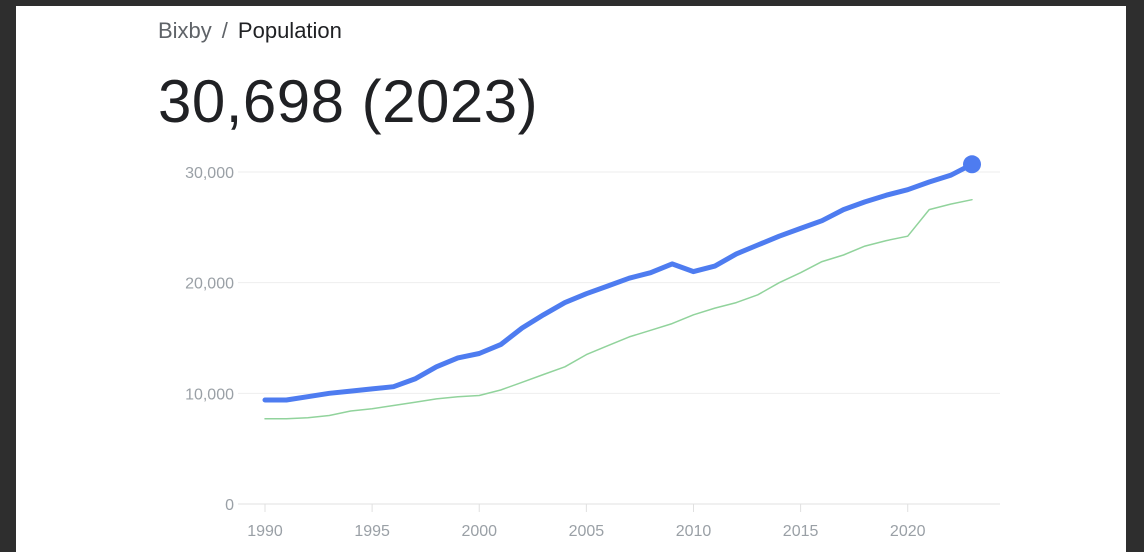 The image size is (1144, 552). I want to click on x-tick-label: 2000, so click(479, 531).